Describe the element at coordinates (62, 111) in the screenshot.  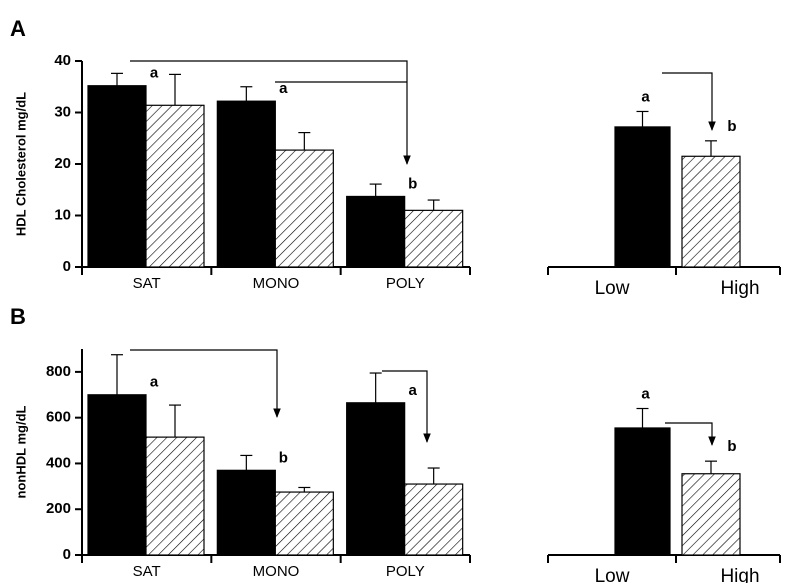
I see `y-tick-label: 30` at that location.